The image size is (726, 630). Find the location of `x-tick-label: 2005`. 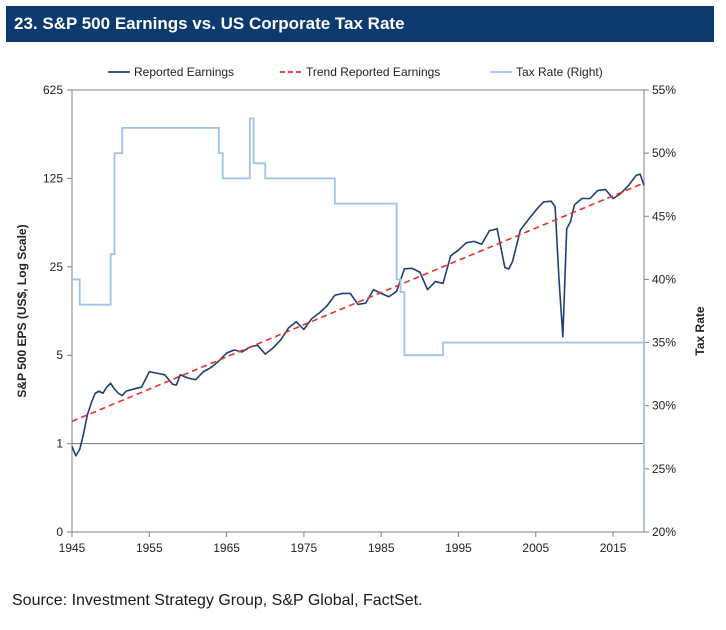

x-tick-label: 2005 is located at coordinates (535, 548).